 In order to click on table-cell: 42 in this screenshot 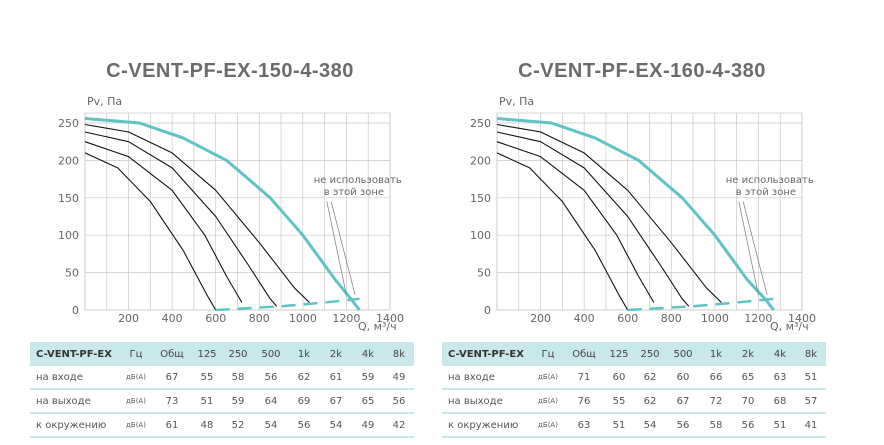, I will do `click(399, 425)`.